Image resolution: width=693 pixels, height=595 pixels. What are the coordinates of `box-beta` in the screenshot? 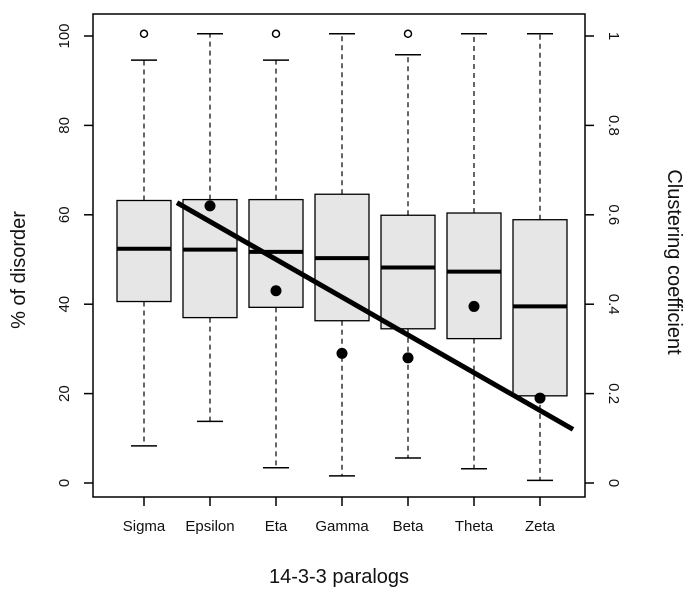 It's located at (408, 244).